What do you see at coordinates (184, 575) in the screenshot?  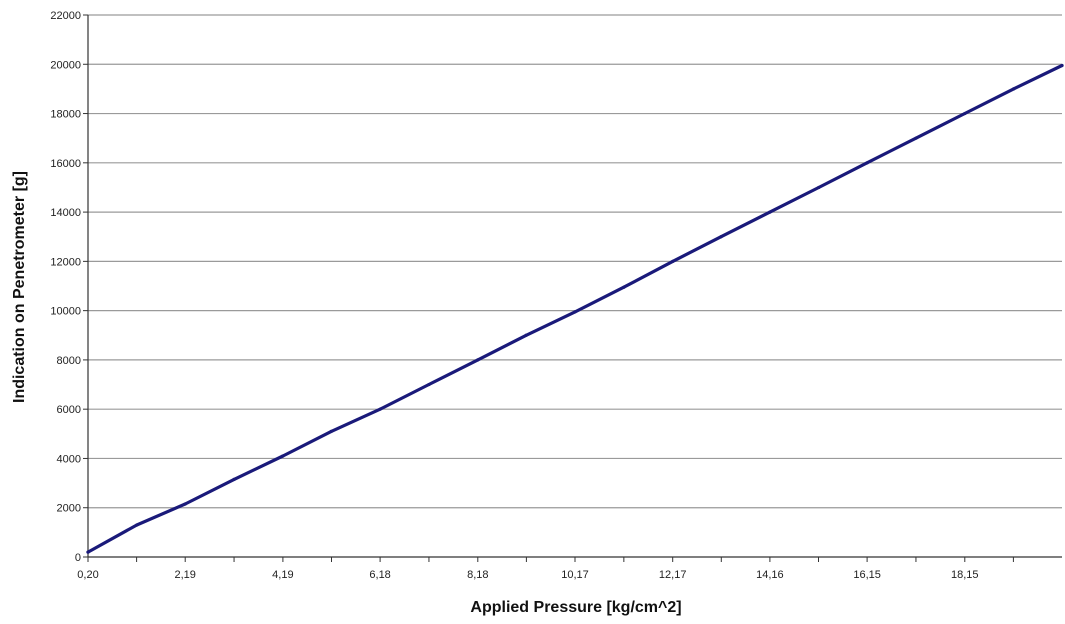 I see `x-tick-label: 2,19` at bounding box center [184, 575].